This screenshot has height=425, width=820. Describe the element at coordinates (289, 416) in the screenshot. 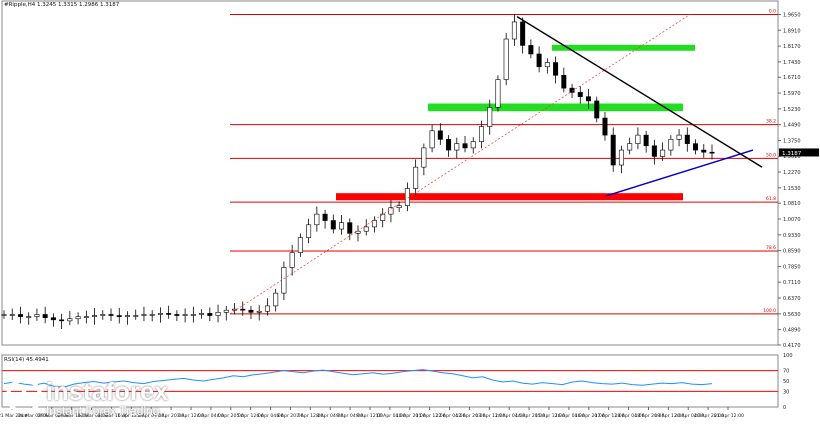

I see `x-tick-label: 6 Apr 20:00` at that location.